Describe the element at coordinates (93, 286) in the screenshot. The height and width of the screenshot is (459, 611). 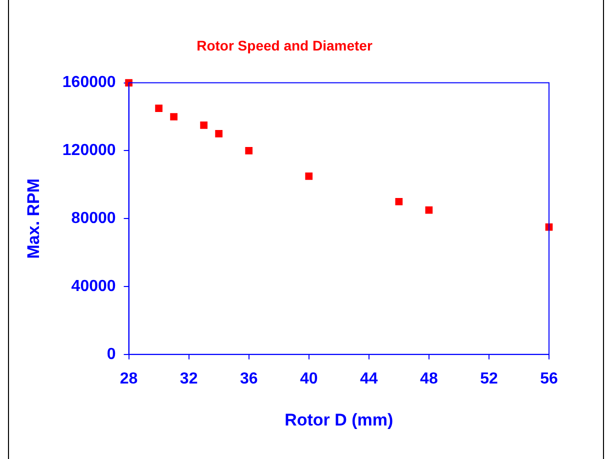
I see `y-tick-label: 40000` at that location.